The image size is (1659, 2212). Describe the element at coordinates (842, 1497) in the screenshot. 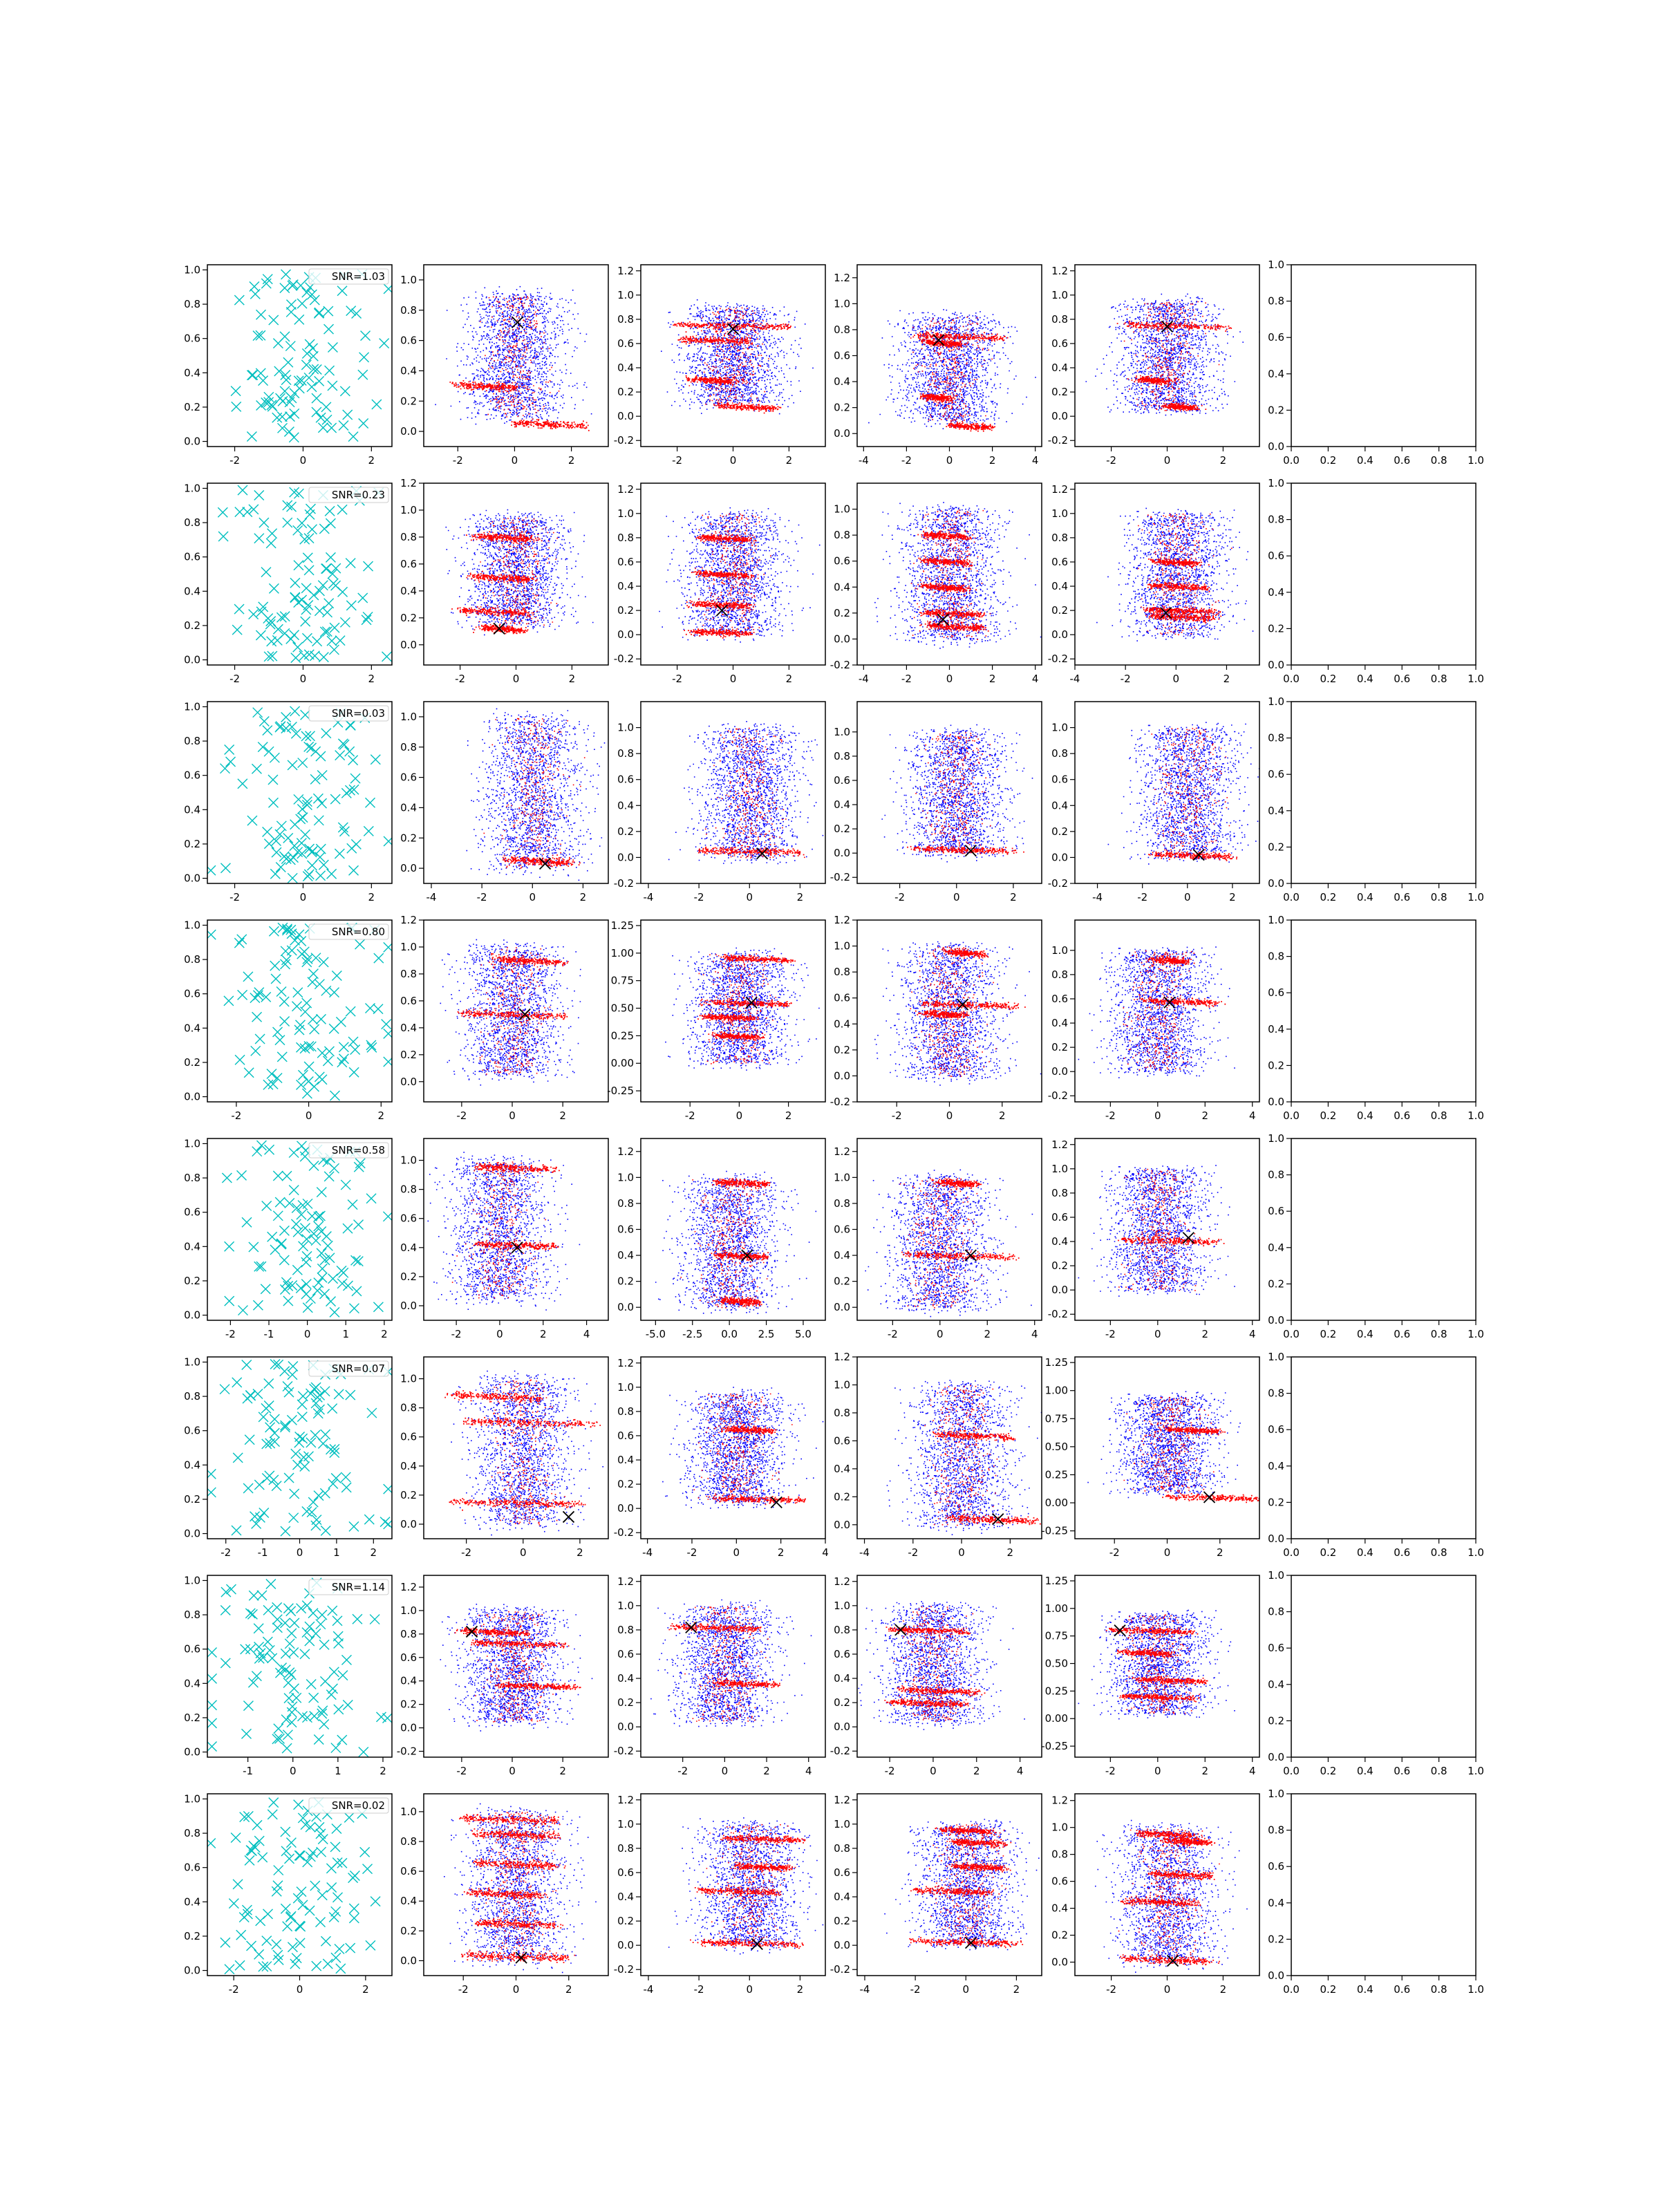

I see `row6-col4-ytick-label: 0.2` at that location.